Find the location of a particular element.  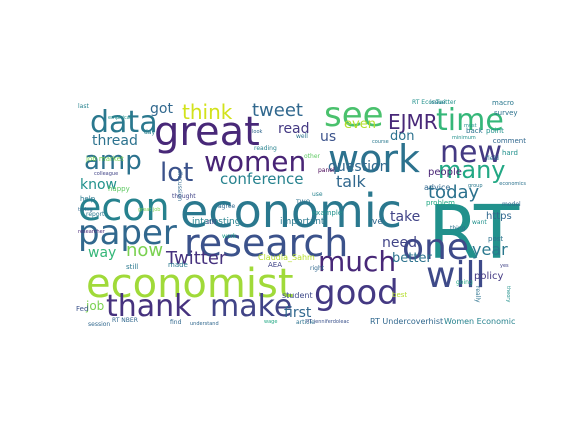

word-great-job: great job is located at coordinates (149, 210).